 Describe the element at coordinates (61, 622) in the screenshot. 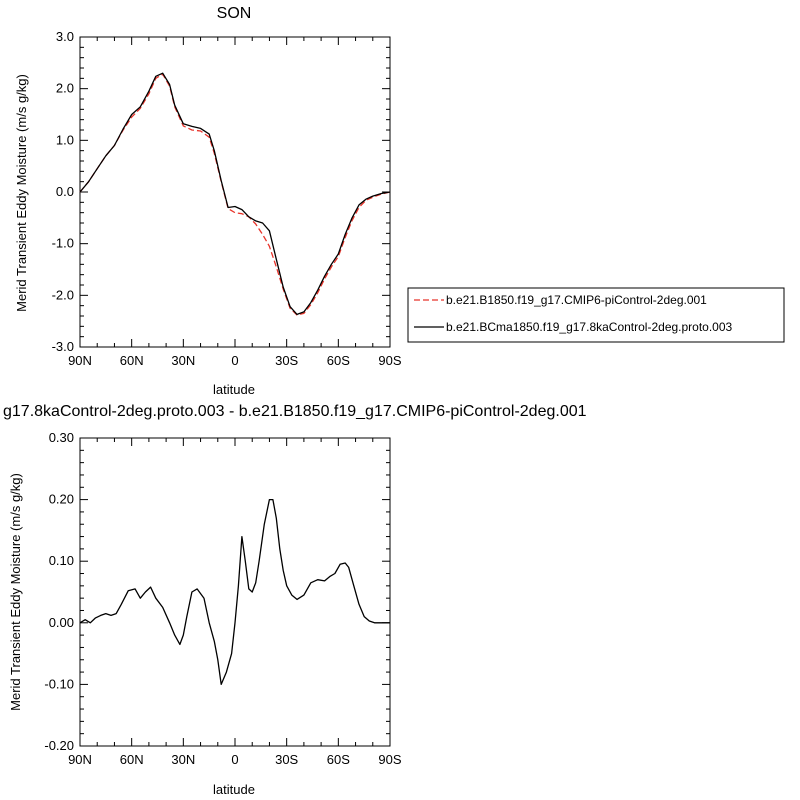

I see `y-tick-label: 0.00` at that location.